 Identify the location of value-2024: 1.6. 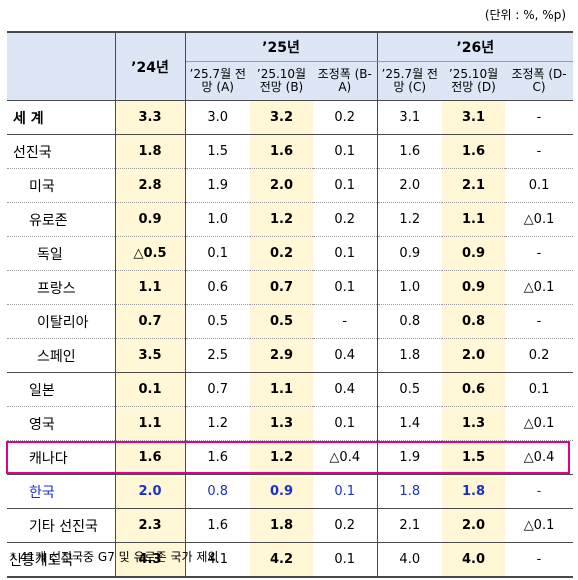
(150, 457).